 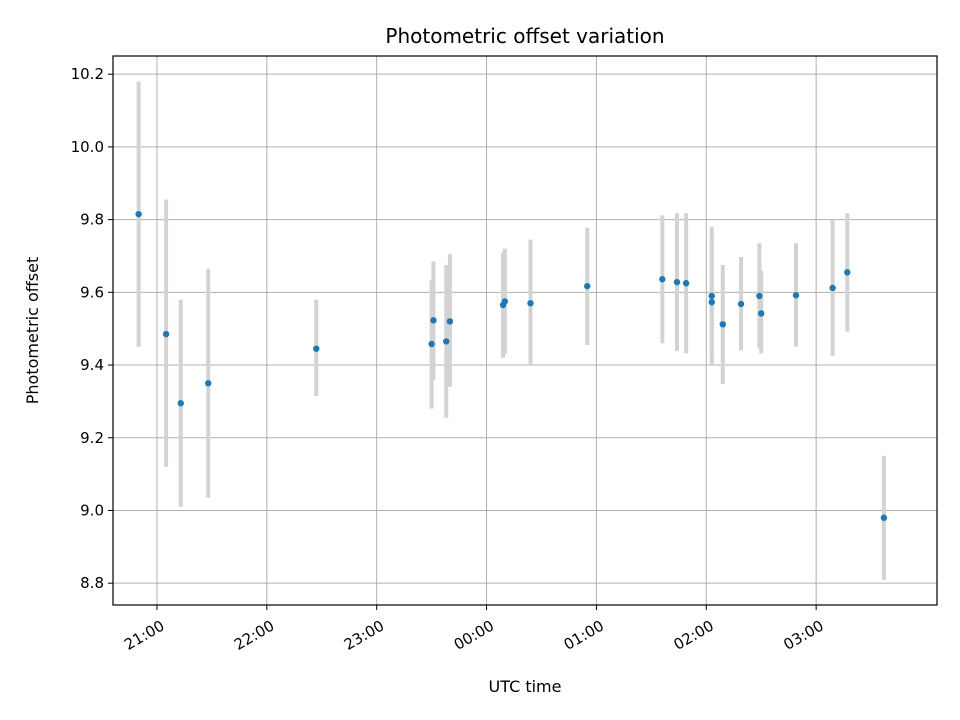 What do you see at coordinates (525, 686) in the screenshot?
I see `x-axis-label: UTC time` at bounding box center [525, 686].